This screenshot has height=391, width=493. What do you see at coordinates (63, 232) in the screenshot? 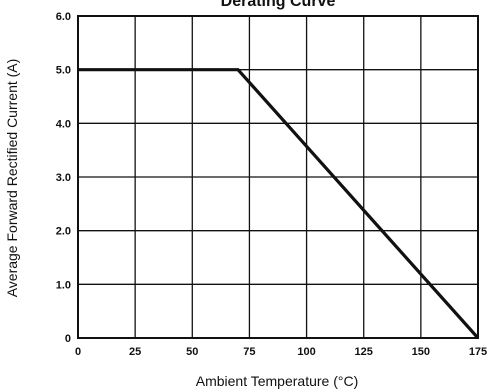
I see `y-tick-label: 2.0` at bounding box center [63, 232].